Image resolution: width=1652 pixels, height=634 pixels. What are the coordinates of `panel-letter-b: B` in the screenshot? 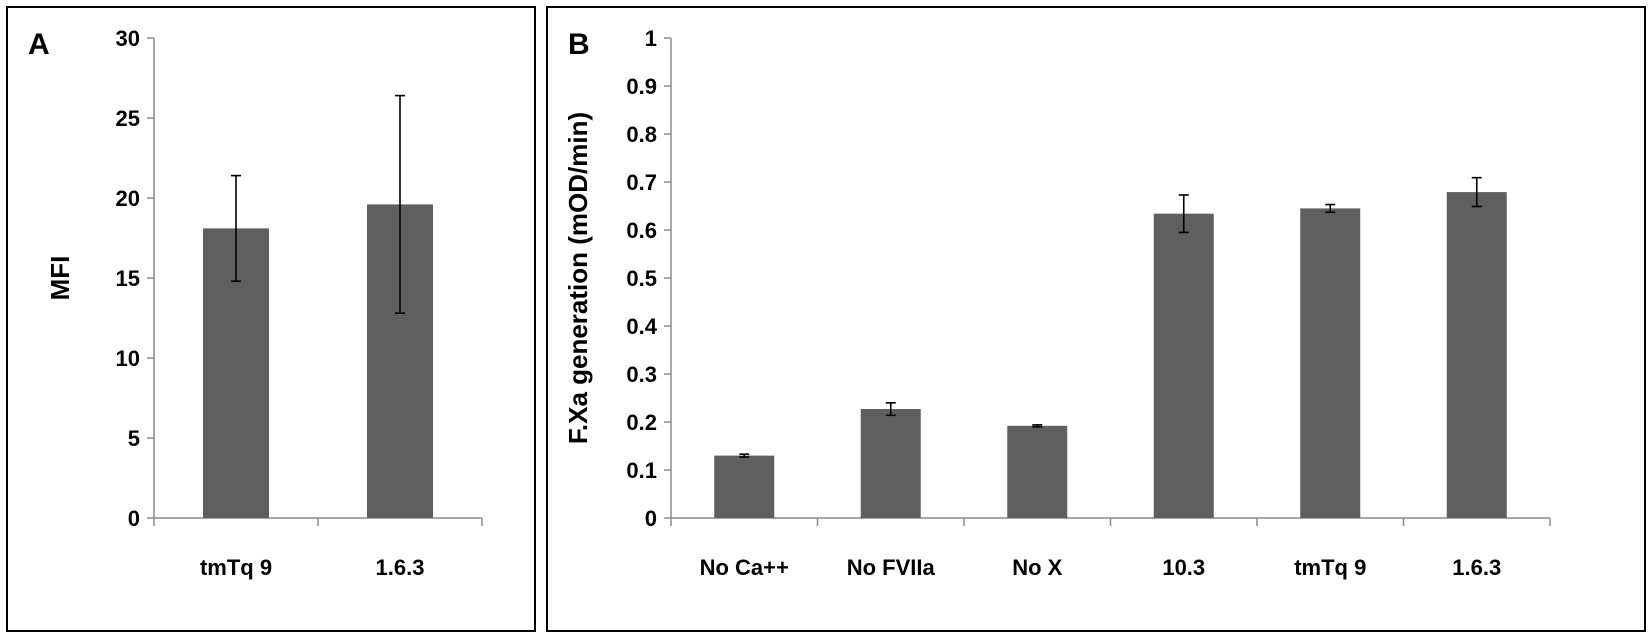 It's located at (579, 44).